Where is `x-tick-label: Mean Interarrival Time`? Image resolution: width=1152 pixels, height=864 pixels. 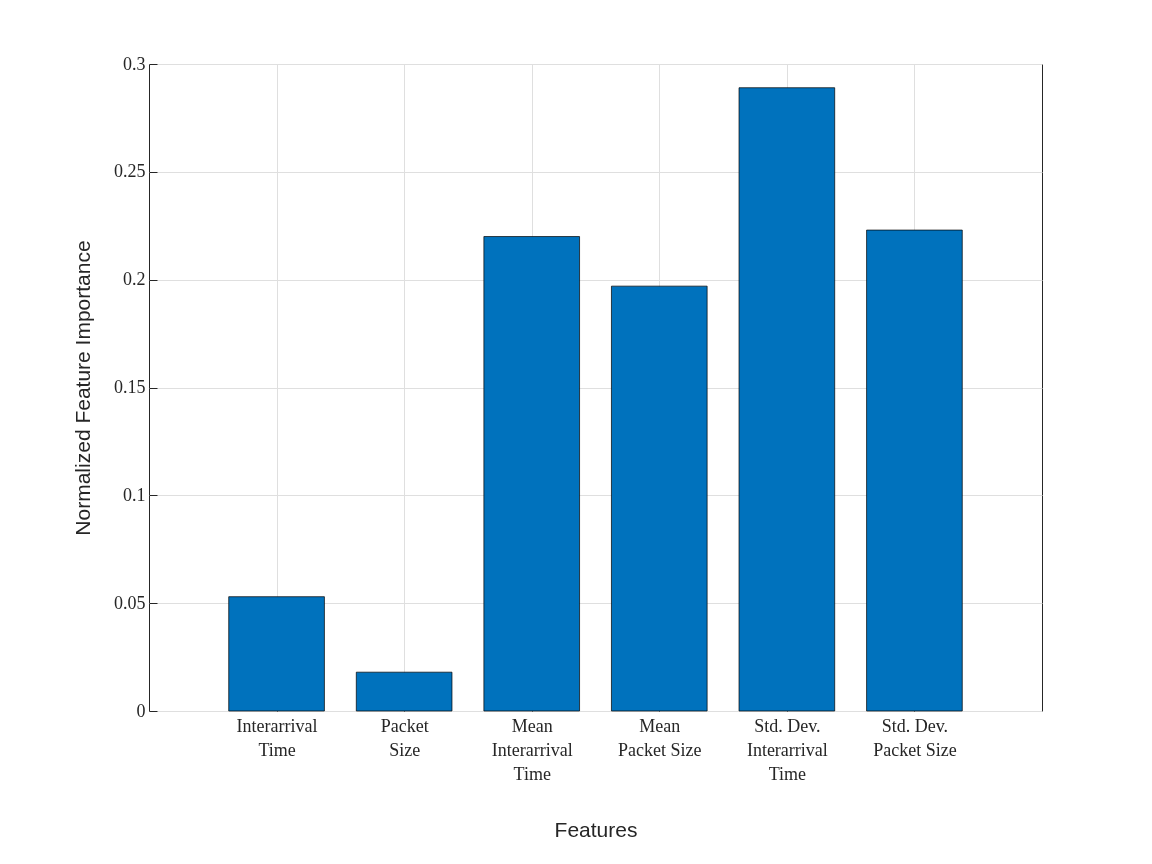
x-tick-label: Mean Interarrival Time is located at coordinates (532, 749).